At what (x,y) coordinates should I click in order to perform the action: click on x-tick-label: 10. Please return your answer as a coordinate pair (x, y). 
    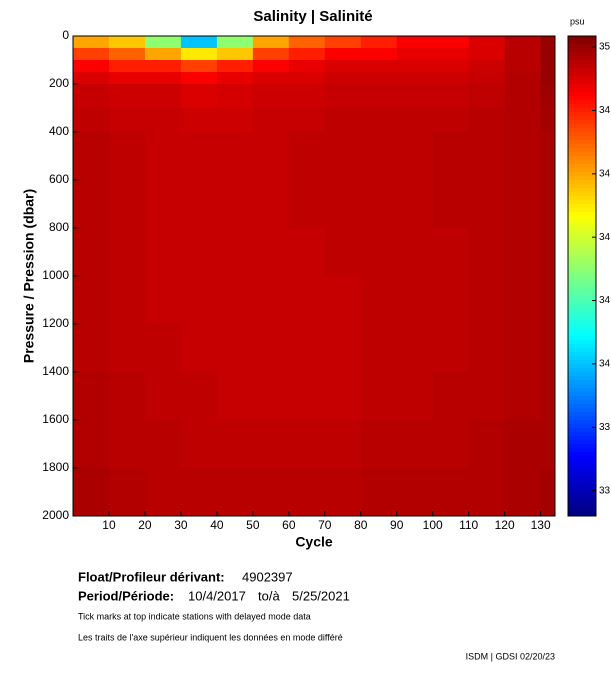
    Looking at the image, I should click on (109, 525).